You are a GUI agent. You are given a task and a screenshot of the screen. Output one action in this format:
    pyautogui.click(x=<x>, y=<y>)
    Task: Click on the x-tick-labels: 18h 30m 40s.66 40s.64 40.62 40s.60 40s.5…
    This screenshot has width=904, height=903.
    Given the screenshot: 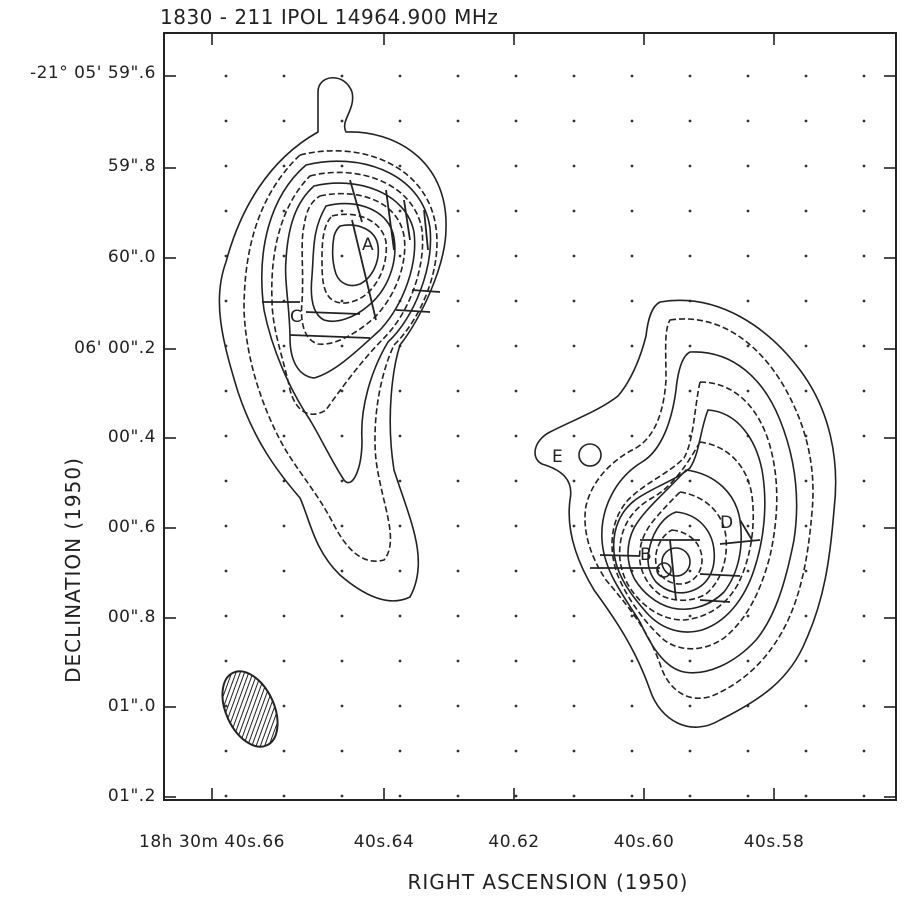 What is the action you would take?
    pyautogui.click(x=471, y=842)
    